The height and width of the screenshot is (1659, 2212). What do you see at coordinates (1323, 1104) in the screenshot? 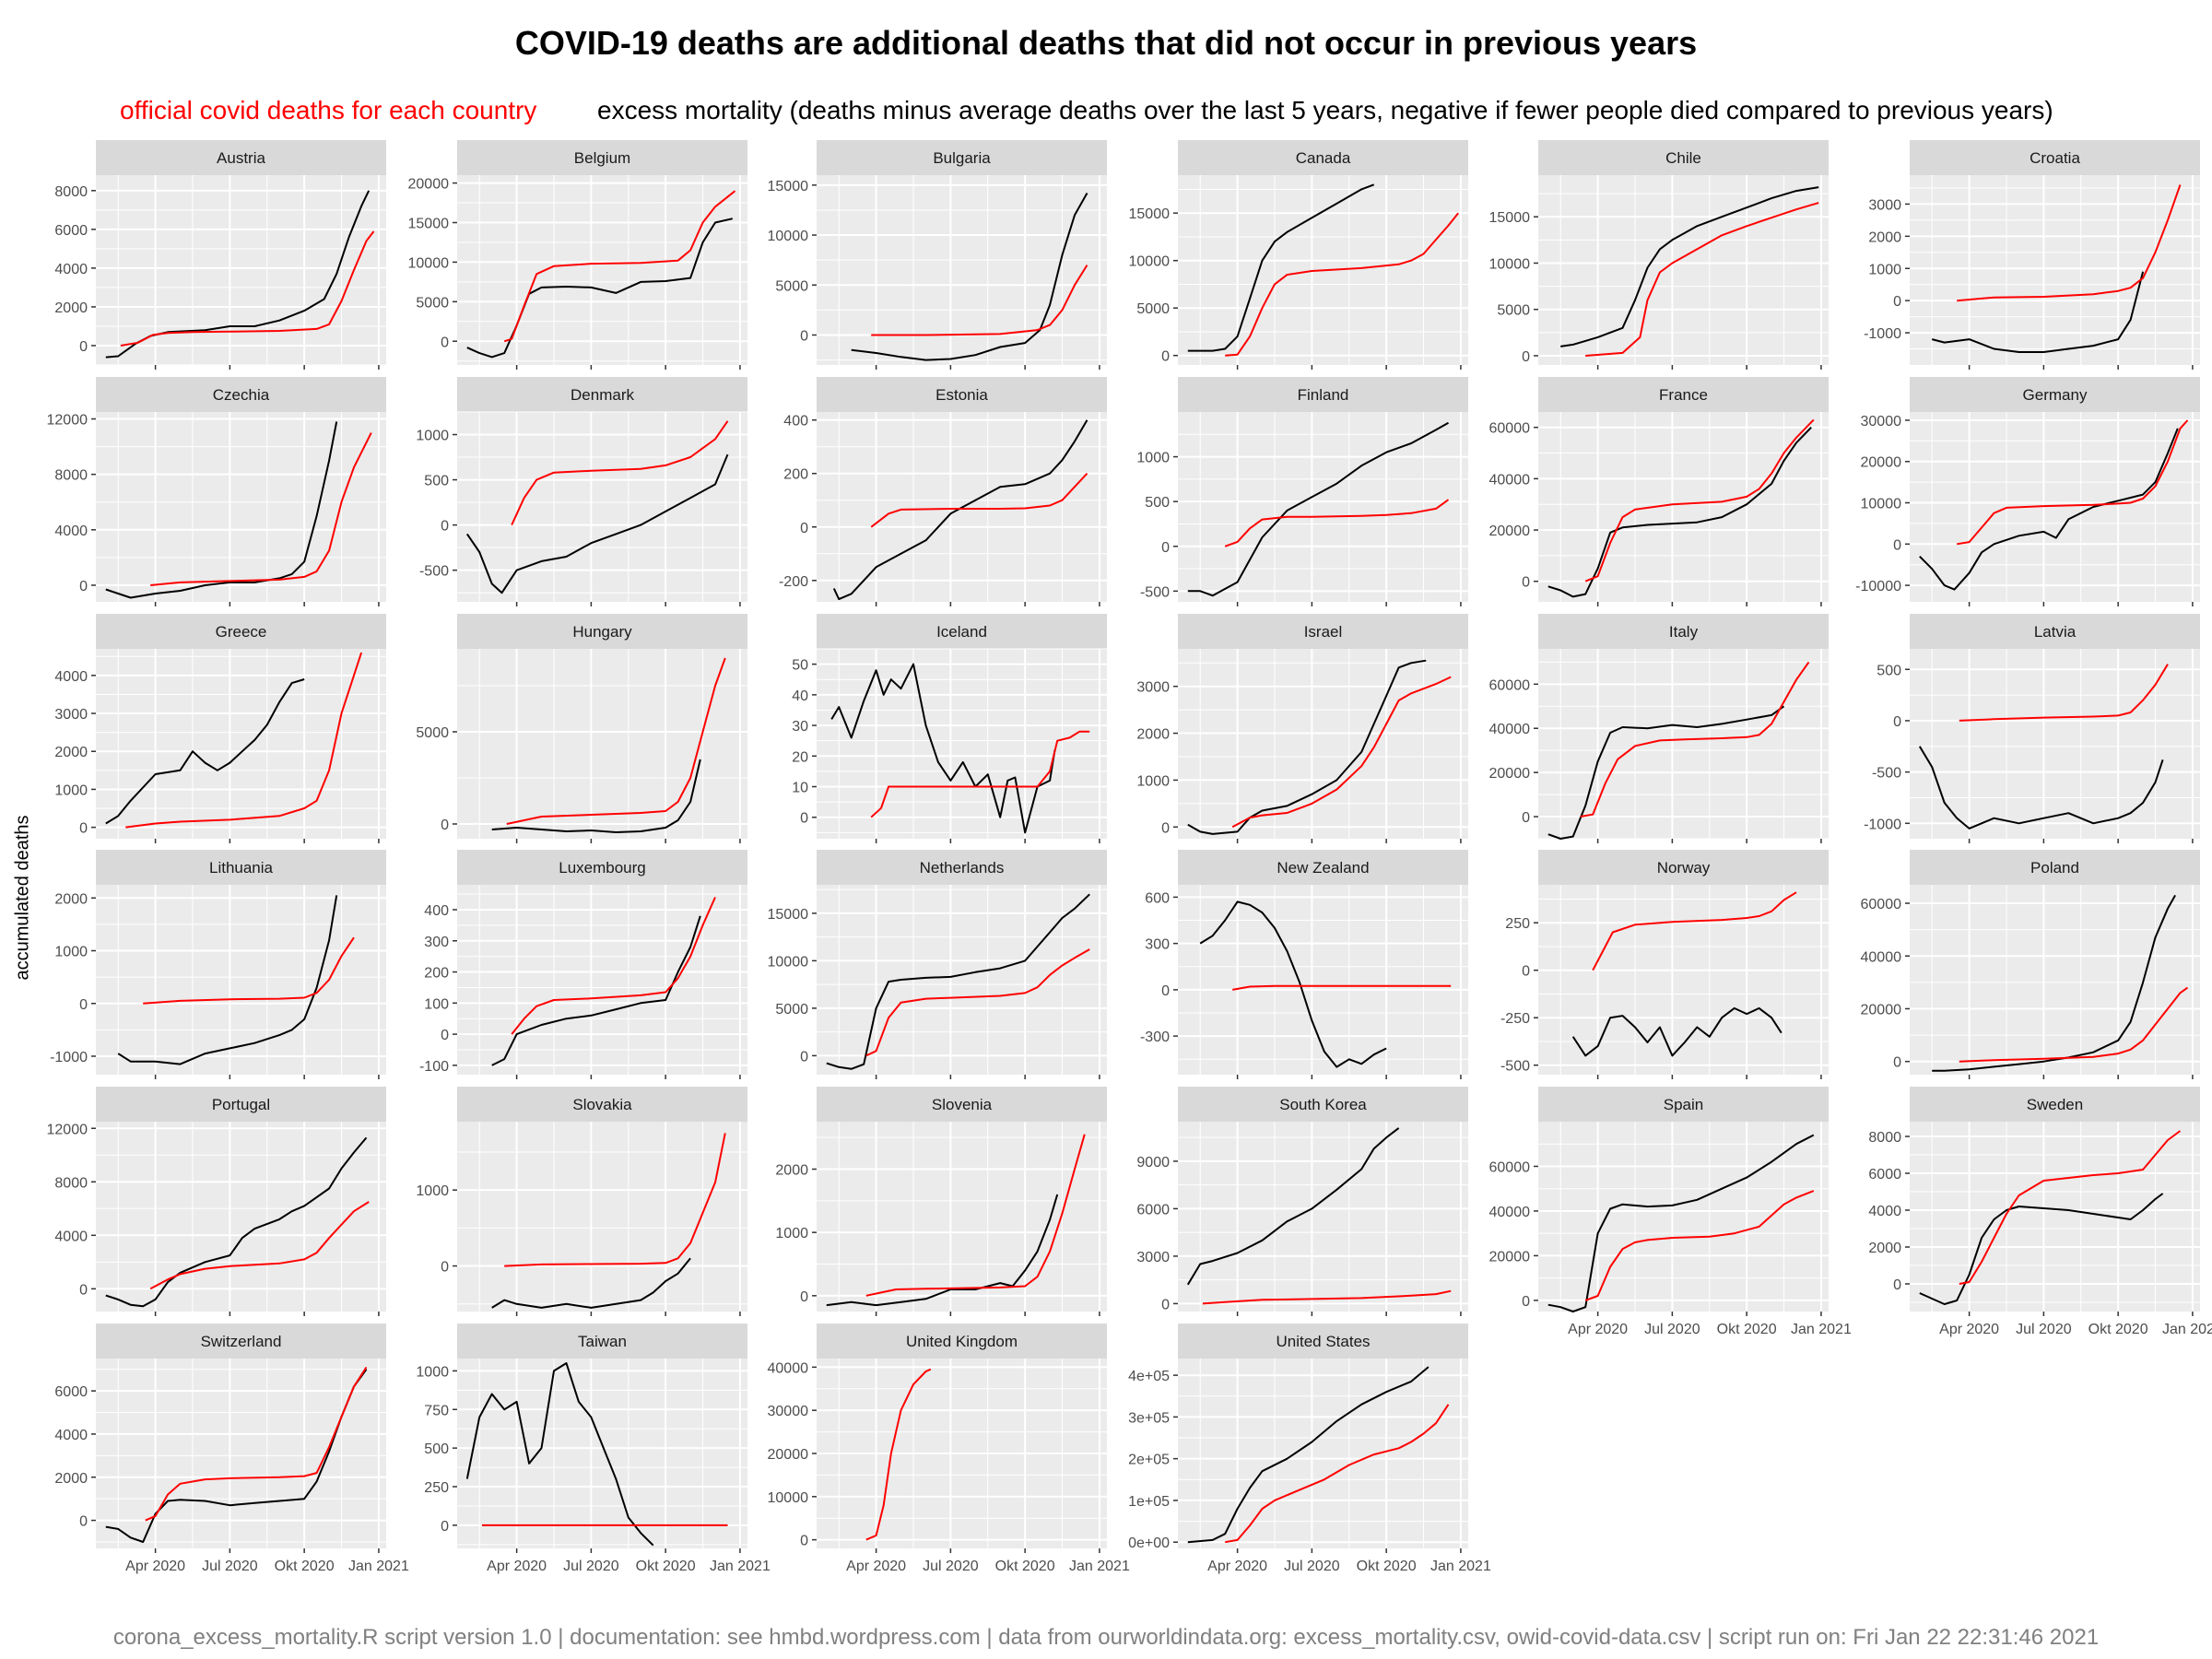
I see `strip-south-korea` at bounding box center [1323, 1104].